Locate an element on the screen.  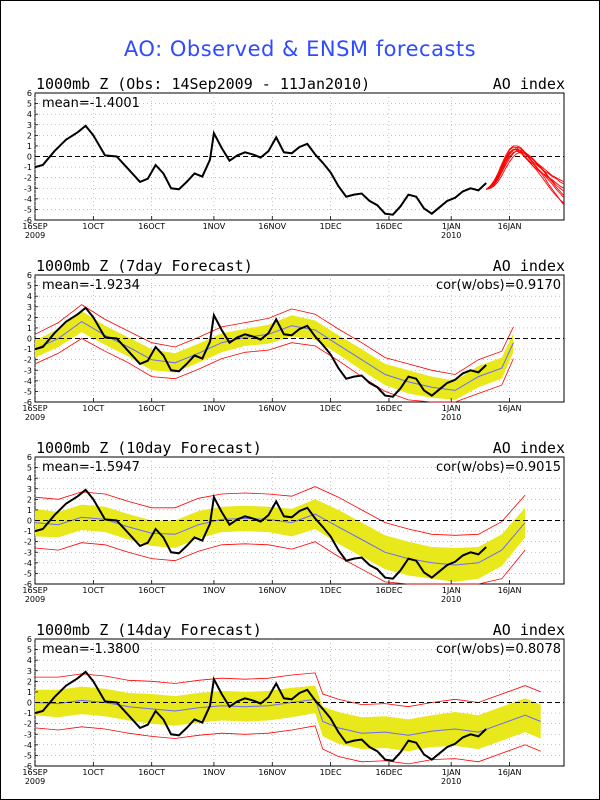
mean-annotation: mean=-1.4001 is located at coordinates (91, 103).